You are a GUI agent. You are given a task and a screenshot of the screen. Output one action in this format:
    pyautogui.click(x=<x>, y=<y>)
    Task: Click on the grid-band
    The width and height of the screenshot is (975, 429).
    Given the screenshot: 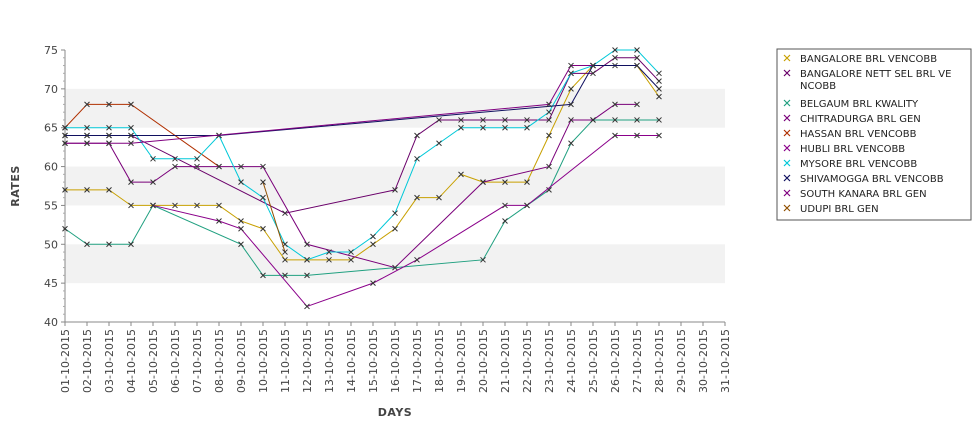 What is the action you would take?
    pyautogui.click(x=395, y=186)
    